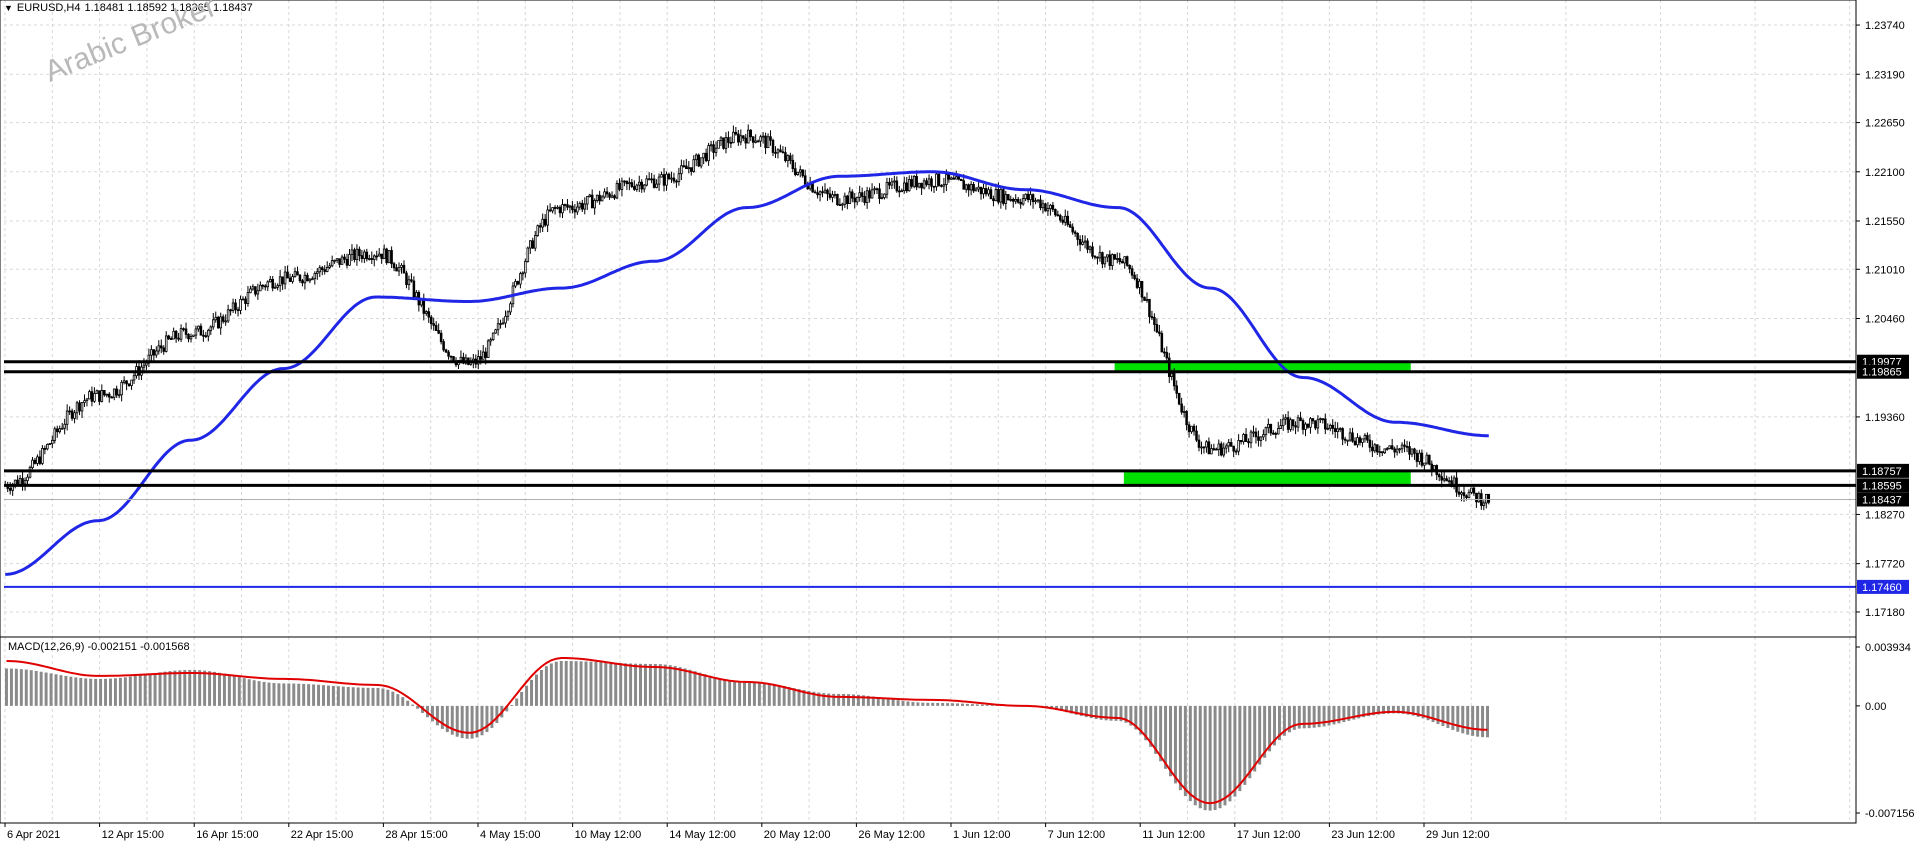 The image size is (1920, 855). What do you see at coordinates (133, 835) in the screenshot?
I see `time-axis-label: 12 Apr 15:00` at bounding box center [133, 835].